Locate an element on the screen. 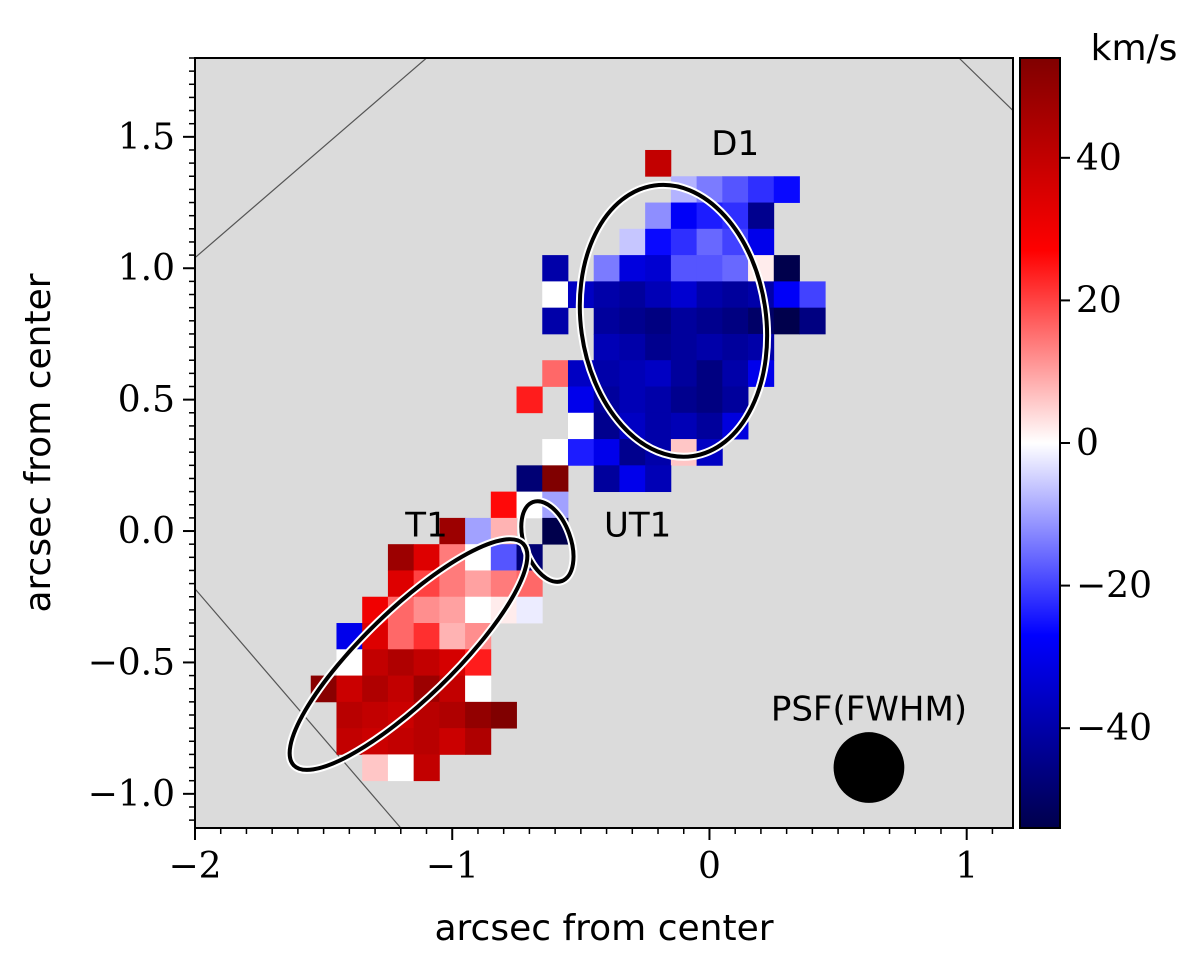  x-axis-ticks: −2 −1 0 1 is located at coordinates (581, 857).